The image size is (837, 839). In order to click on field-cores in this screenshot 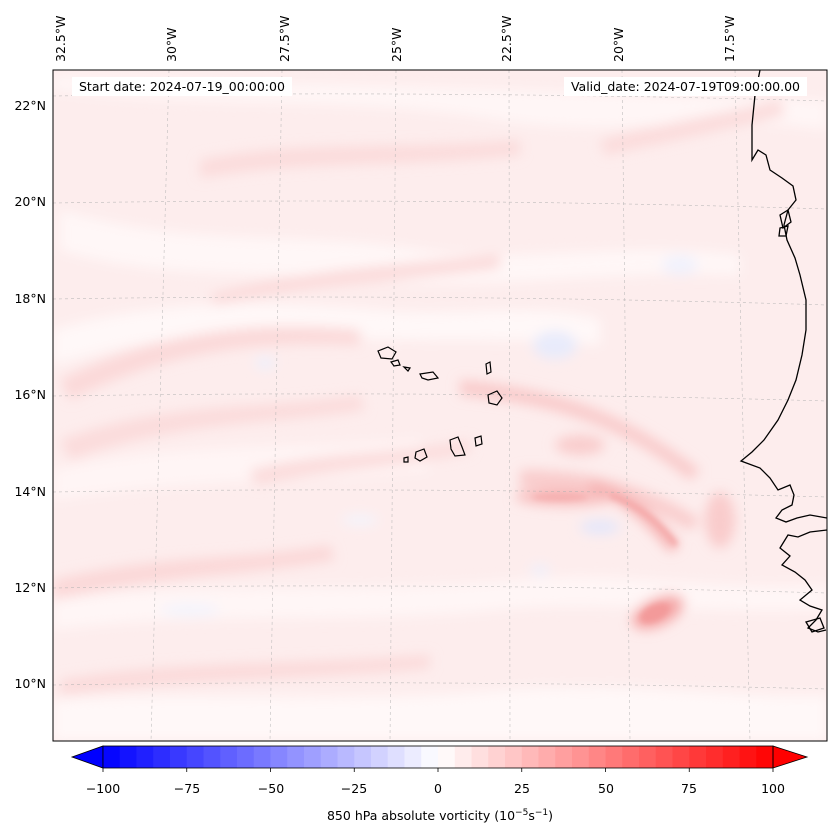, I will do `click(605, 557)`.